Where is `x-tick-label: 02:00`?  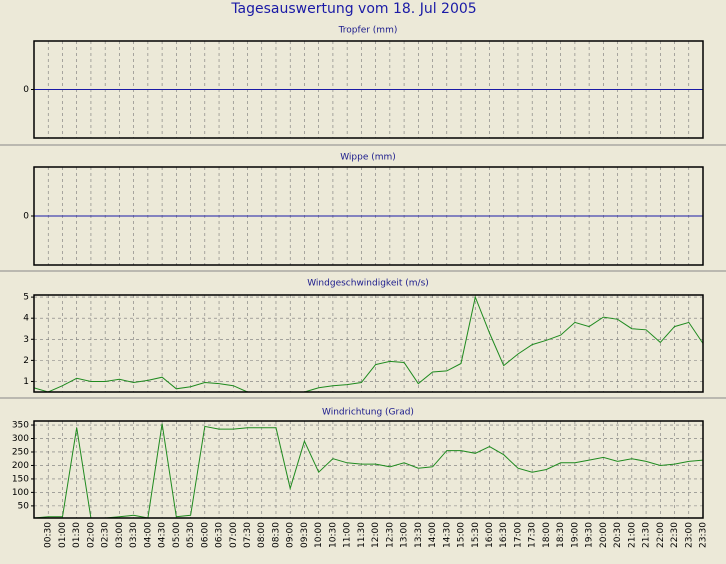
x-tick-label: 02:00 is located at coordinates (91, 535).